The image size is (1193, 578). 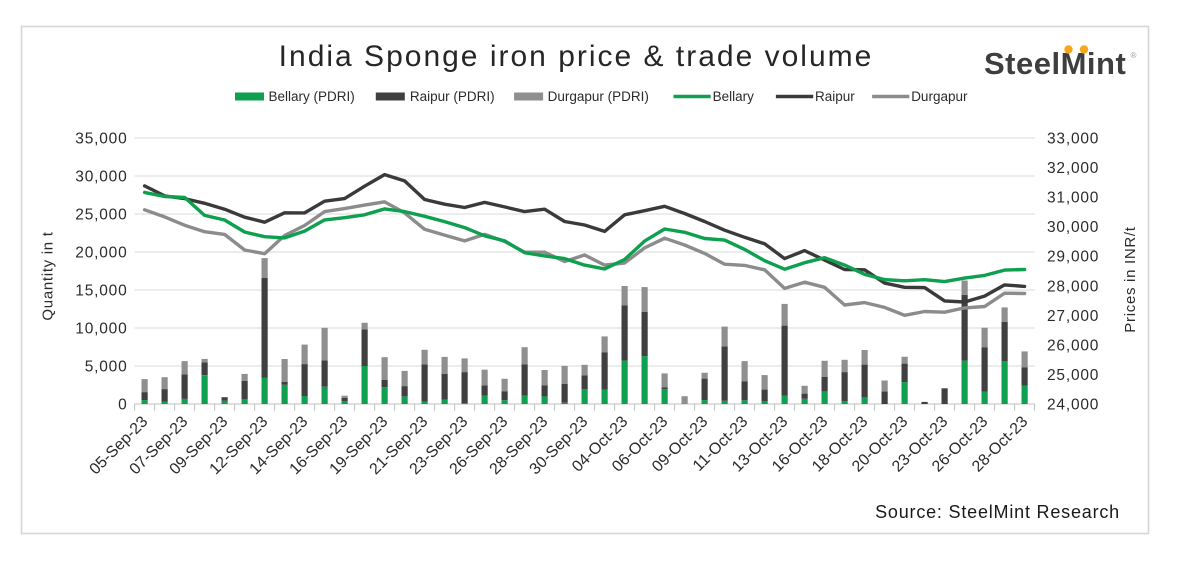 What do you see at coordinates (101, 139) in the screenshot?
I see `svg-text: 35,000` at bounding box center [101, 139].